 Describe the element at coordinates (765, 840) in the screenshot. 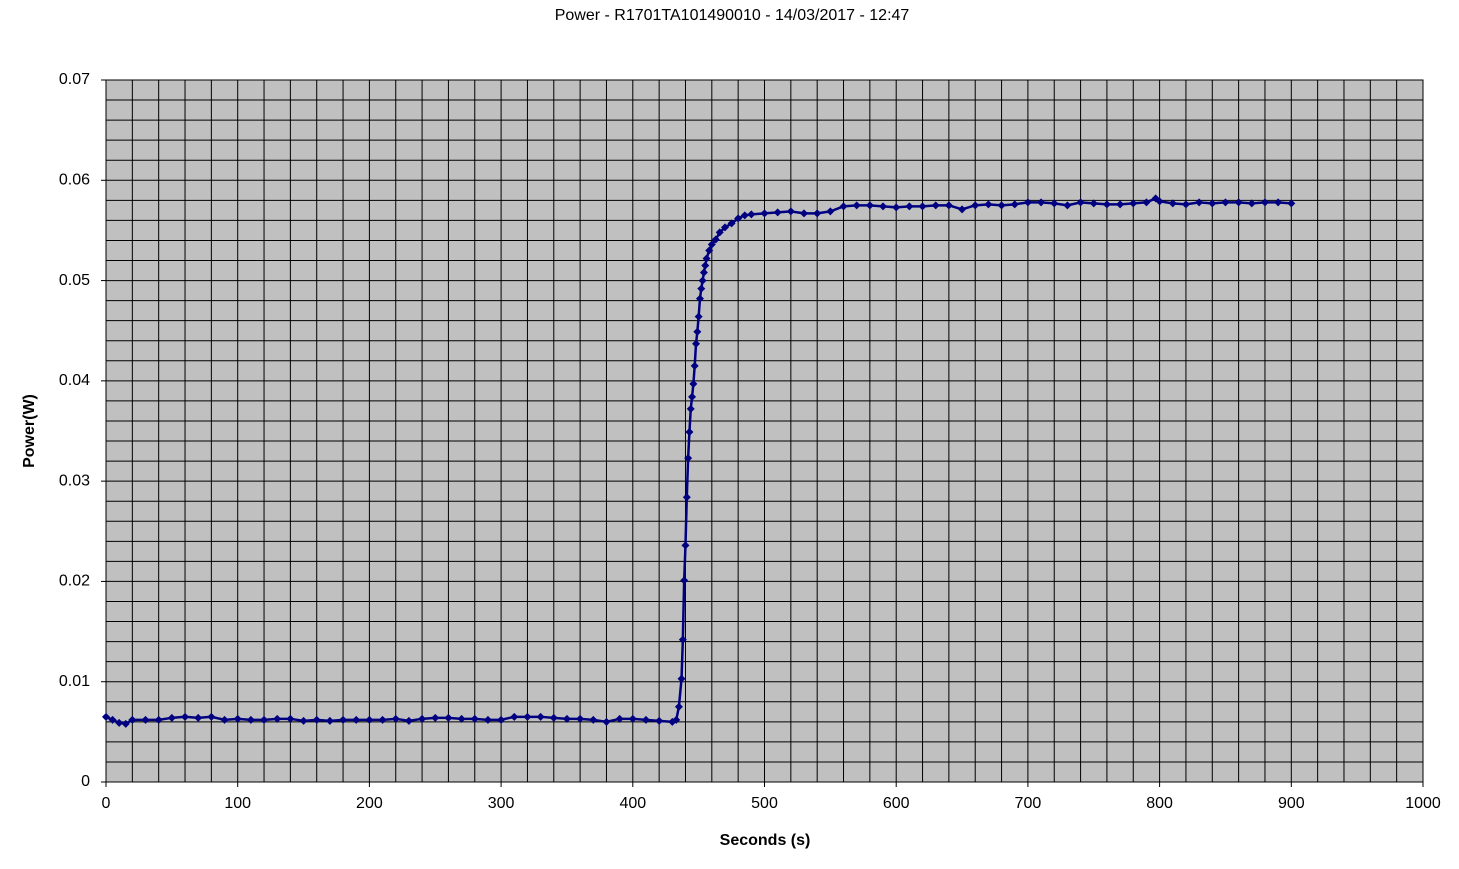

I see `x-axis-title: Seconds (s)` at that location.